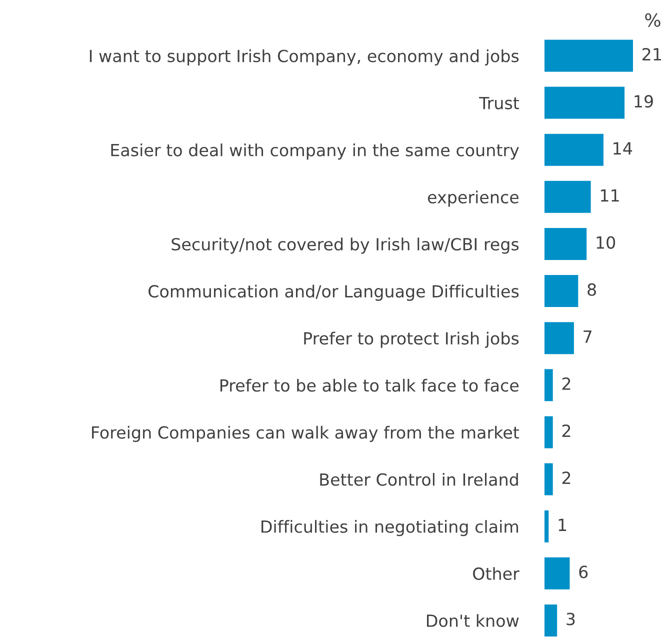 The height and width of the screenshot is (644, 668). I want to click on y-tick-label: Communication and/or Language Difficulties, so click(333, 292).